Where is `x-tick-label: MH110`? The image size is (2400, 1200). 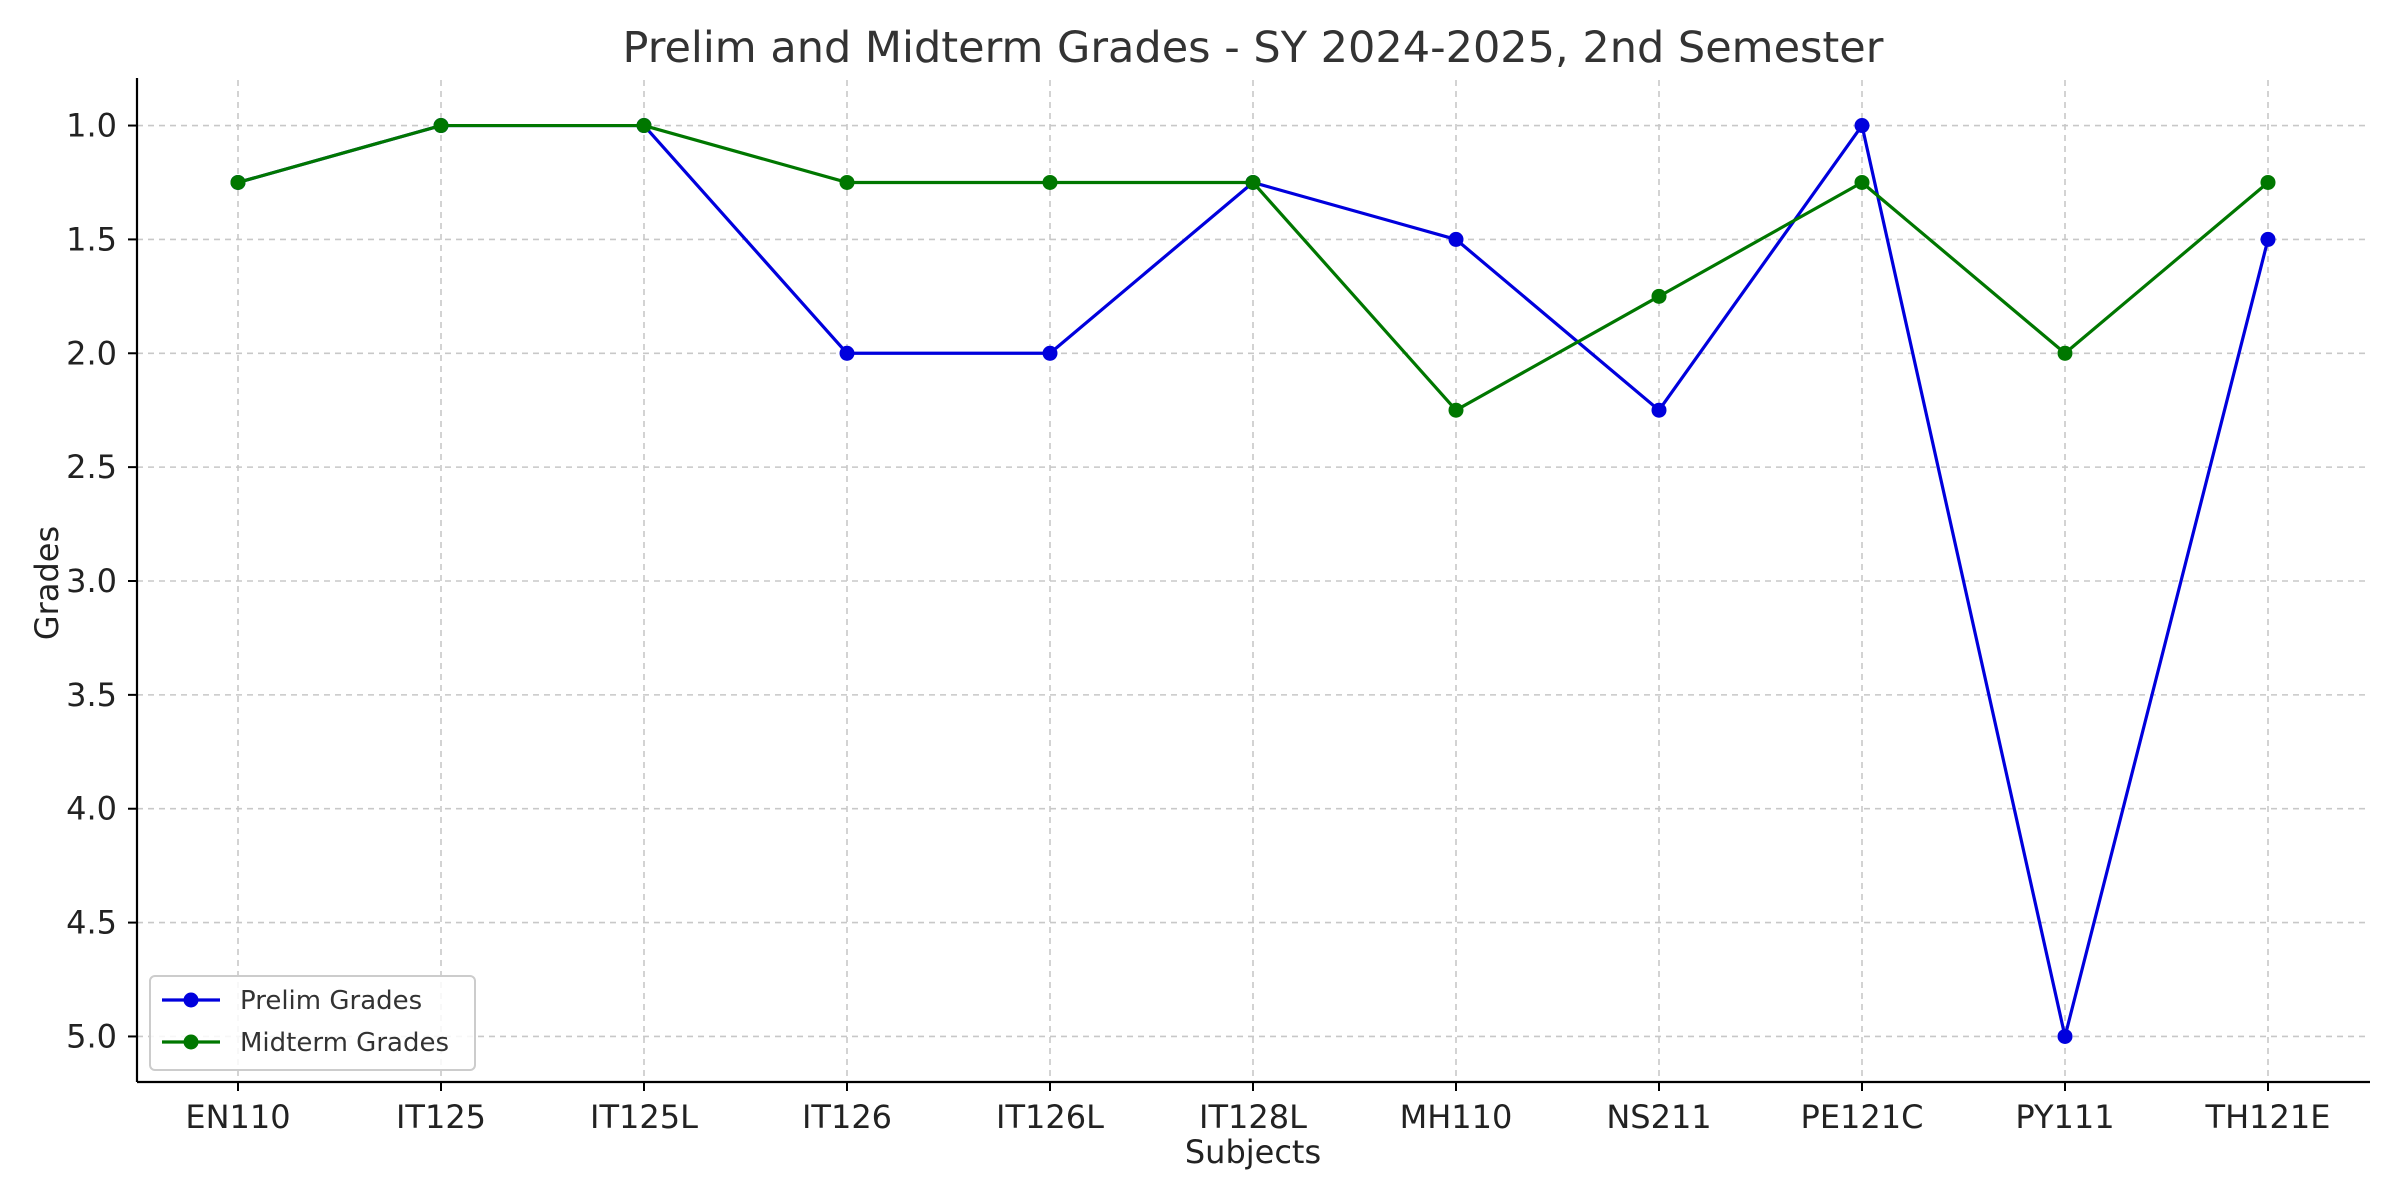
x-tick-label: MH110 is located at coordinates (1456, 1117).